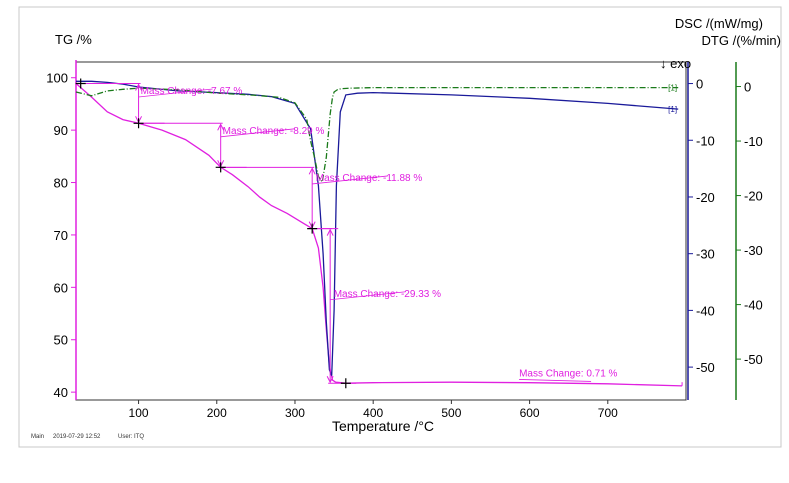 This screenshot has height=483, width=789. Describe the element at coordinates (77, 437) in the screenshot. I see `footer-datetime: 2019-07-29 12:52` at that location.